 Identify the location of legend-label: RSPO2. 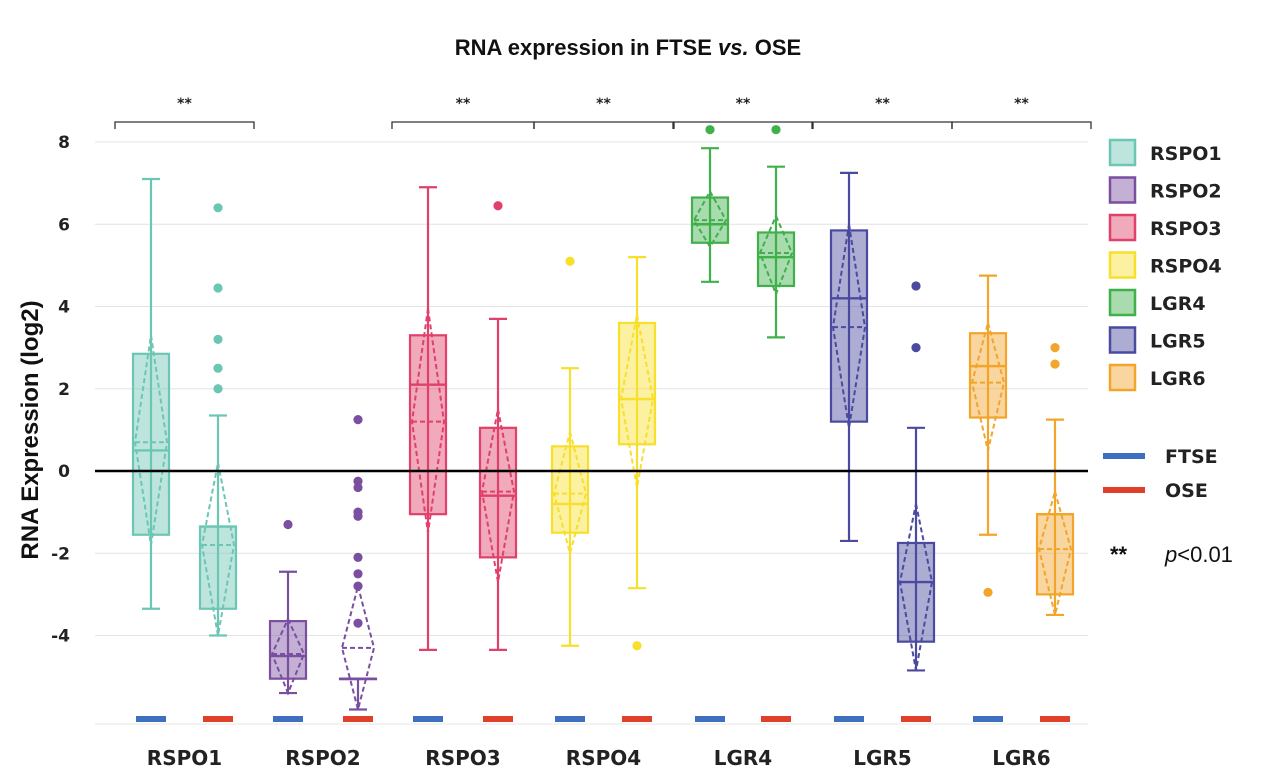
(1186, 192).